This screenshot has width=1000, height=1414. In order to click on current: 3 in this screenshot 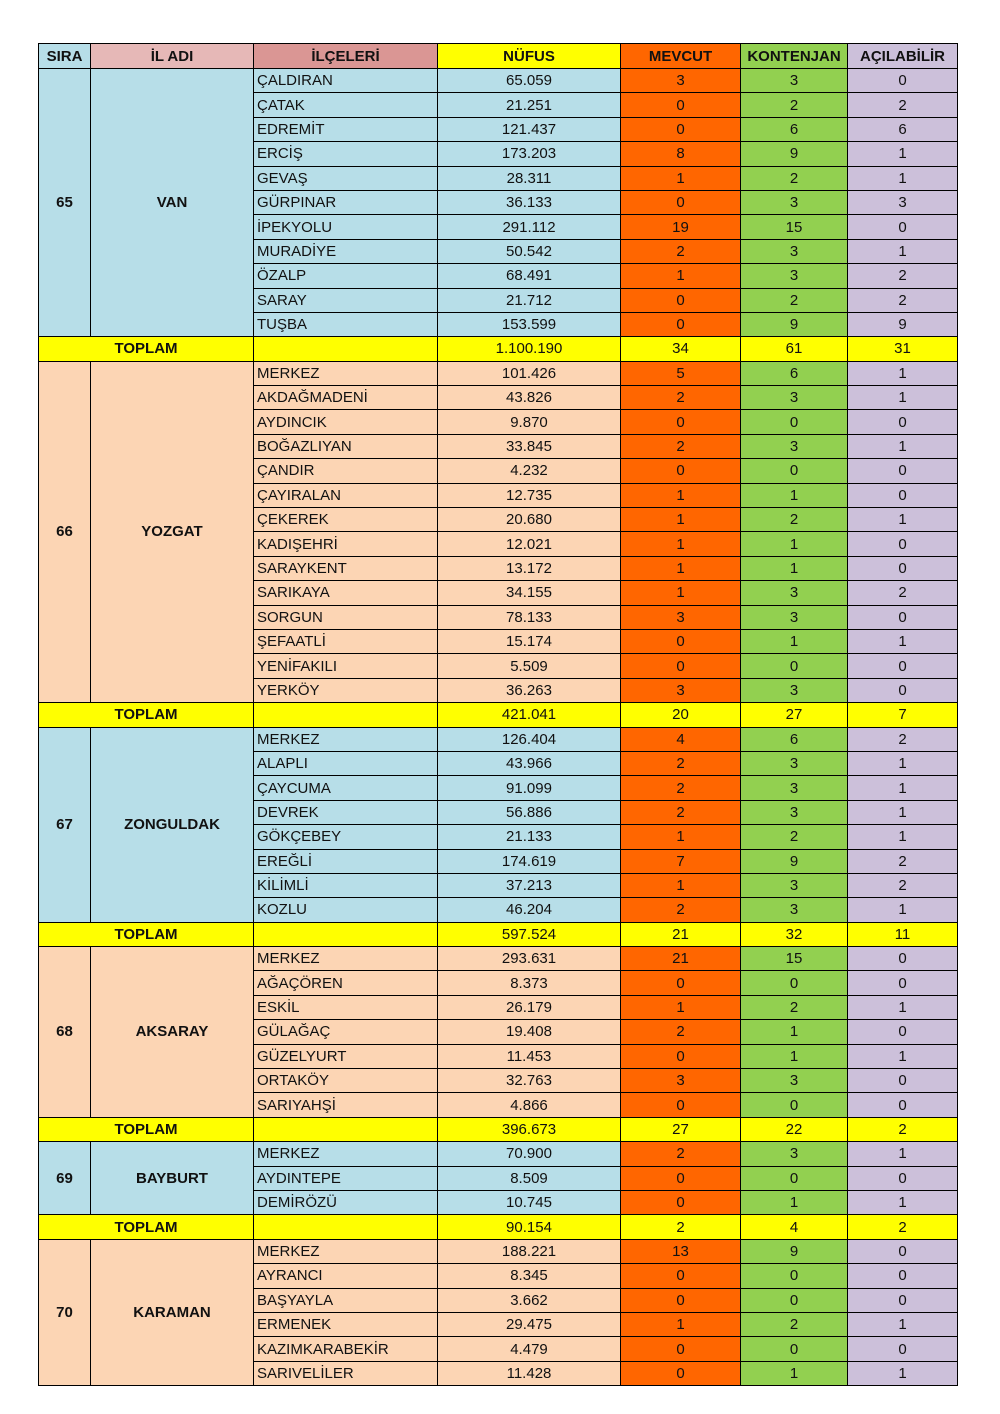, I will do `click(680, 617)`.